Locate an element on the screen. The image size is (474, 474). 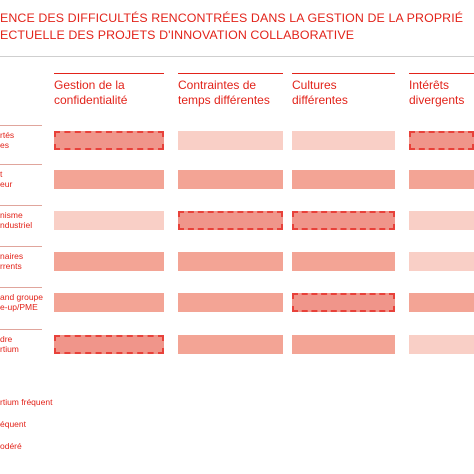
row-label: nisme ndustriel is located at coordinates (16, 220).